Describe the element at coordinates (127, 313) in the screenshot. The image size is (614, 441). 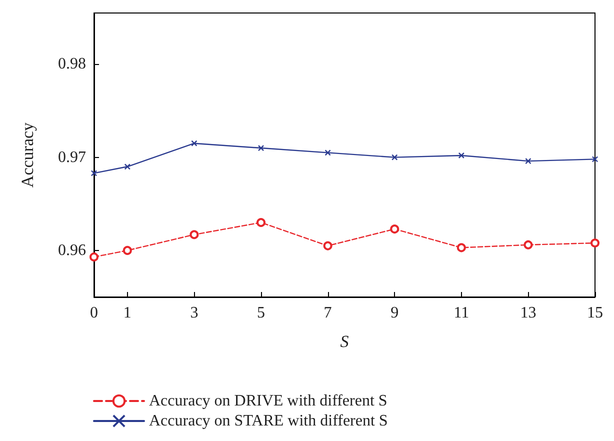
I see `x-tick-label: 1` at that location.